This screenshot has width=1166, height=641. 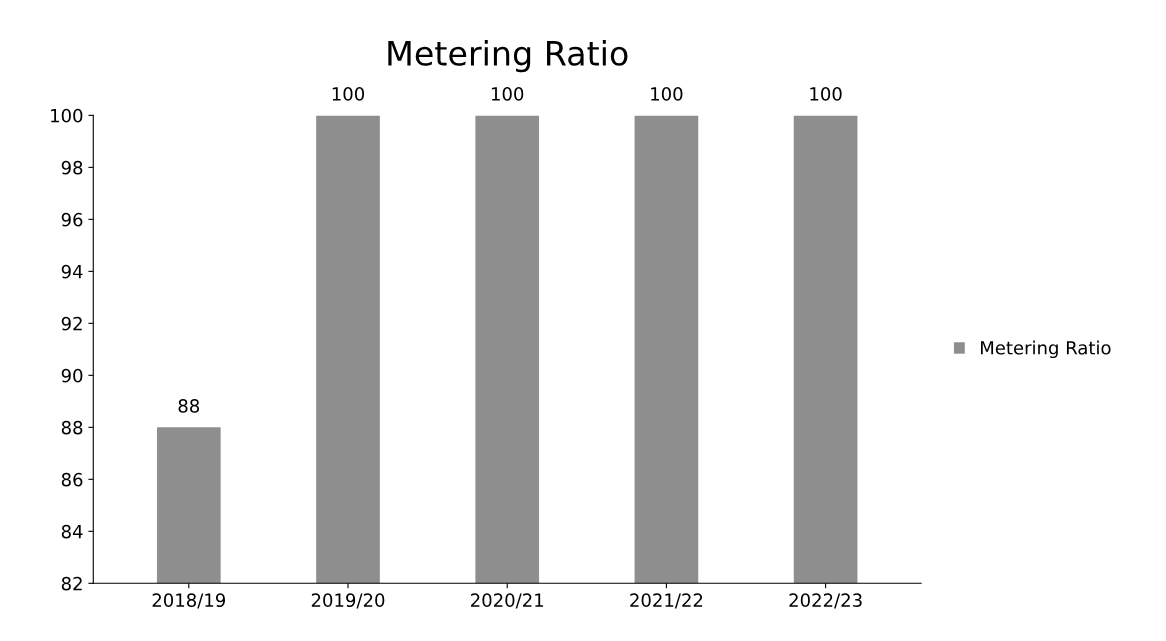 What do you see at coordinates (507, 601) in the screenshot?
I see `x-tick-label: 2020/21` at bounding box center [507, 601].